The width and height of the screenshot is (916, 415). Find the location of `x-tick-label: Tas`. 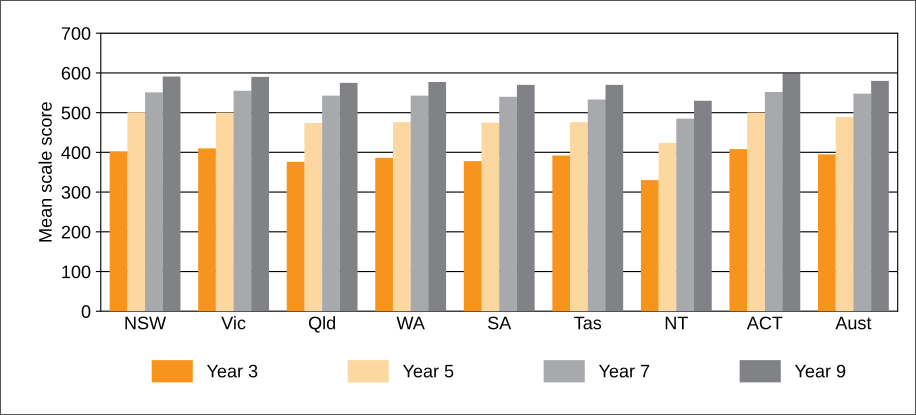

x-tick-label: Tas is located at coordinates (588, 323).